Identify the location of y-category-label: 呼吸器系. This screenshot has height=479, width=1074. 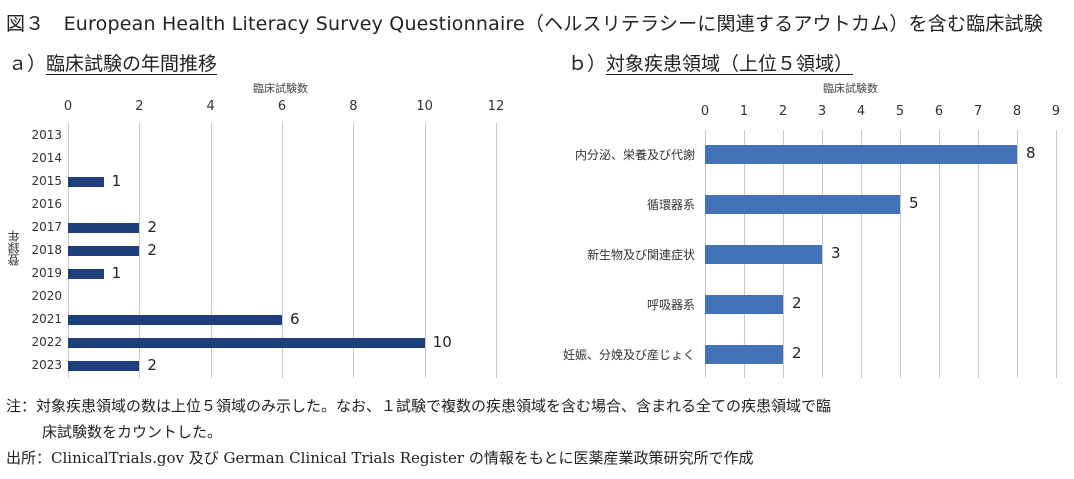
(670, 305).